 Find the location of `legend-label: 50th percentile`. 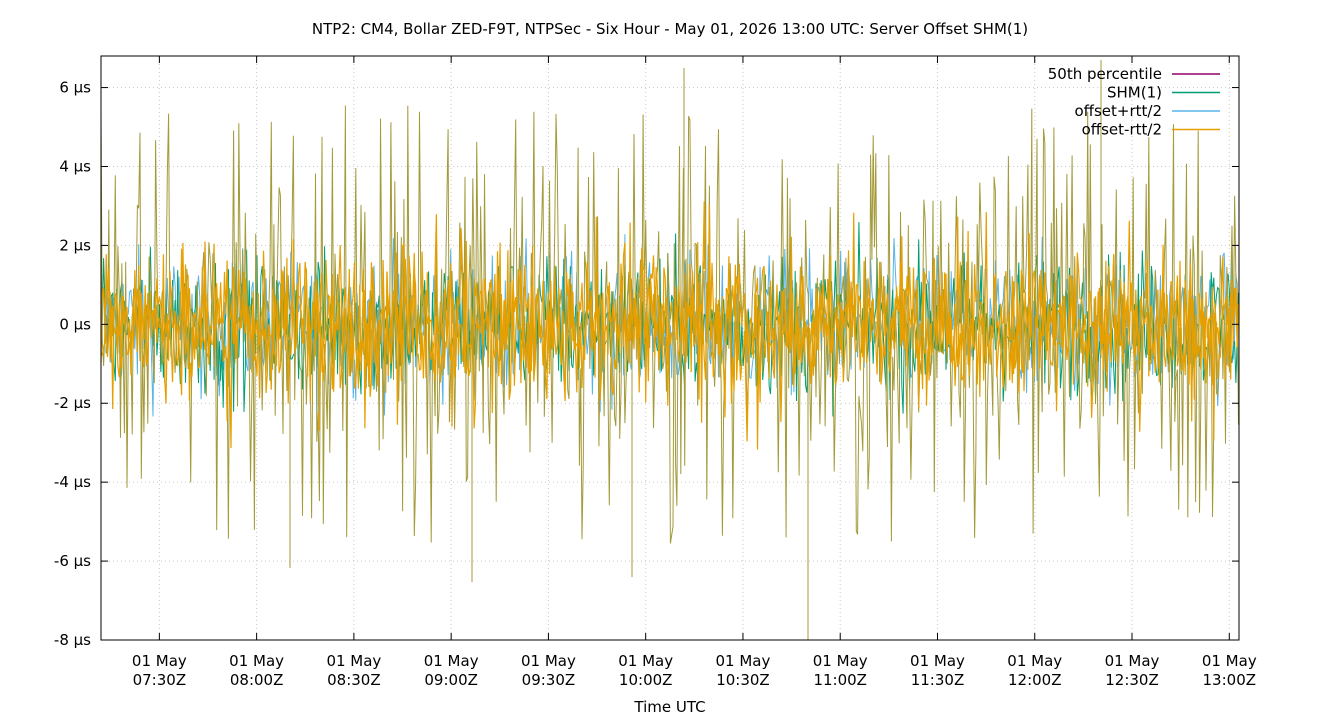

legend-label: 50th percentile is located at coordinates (1105, 74).